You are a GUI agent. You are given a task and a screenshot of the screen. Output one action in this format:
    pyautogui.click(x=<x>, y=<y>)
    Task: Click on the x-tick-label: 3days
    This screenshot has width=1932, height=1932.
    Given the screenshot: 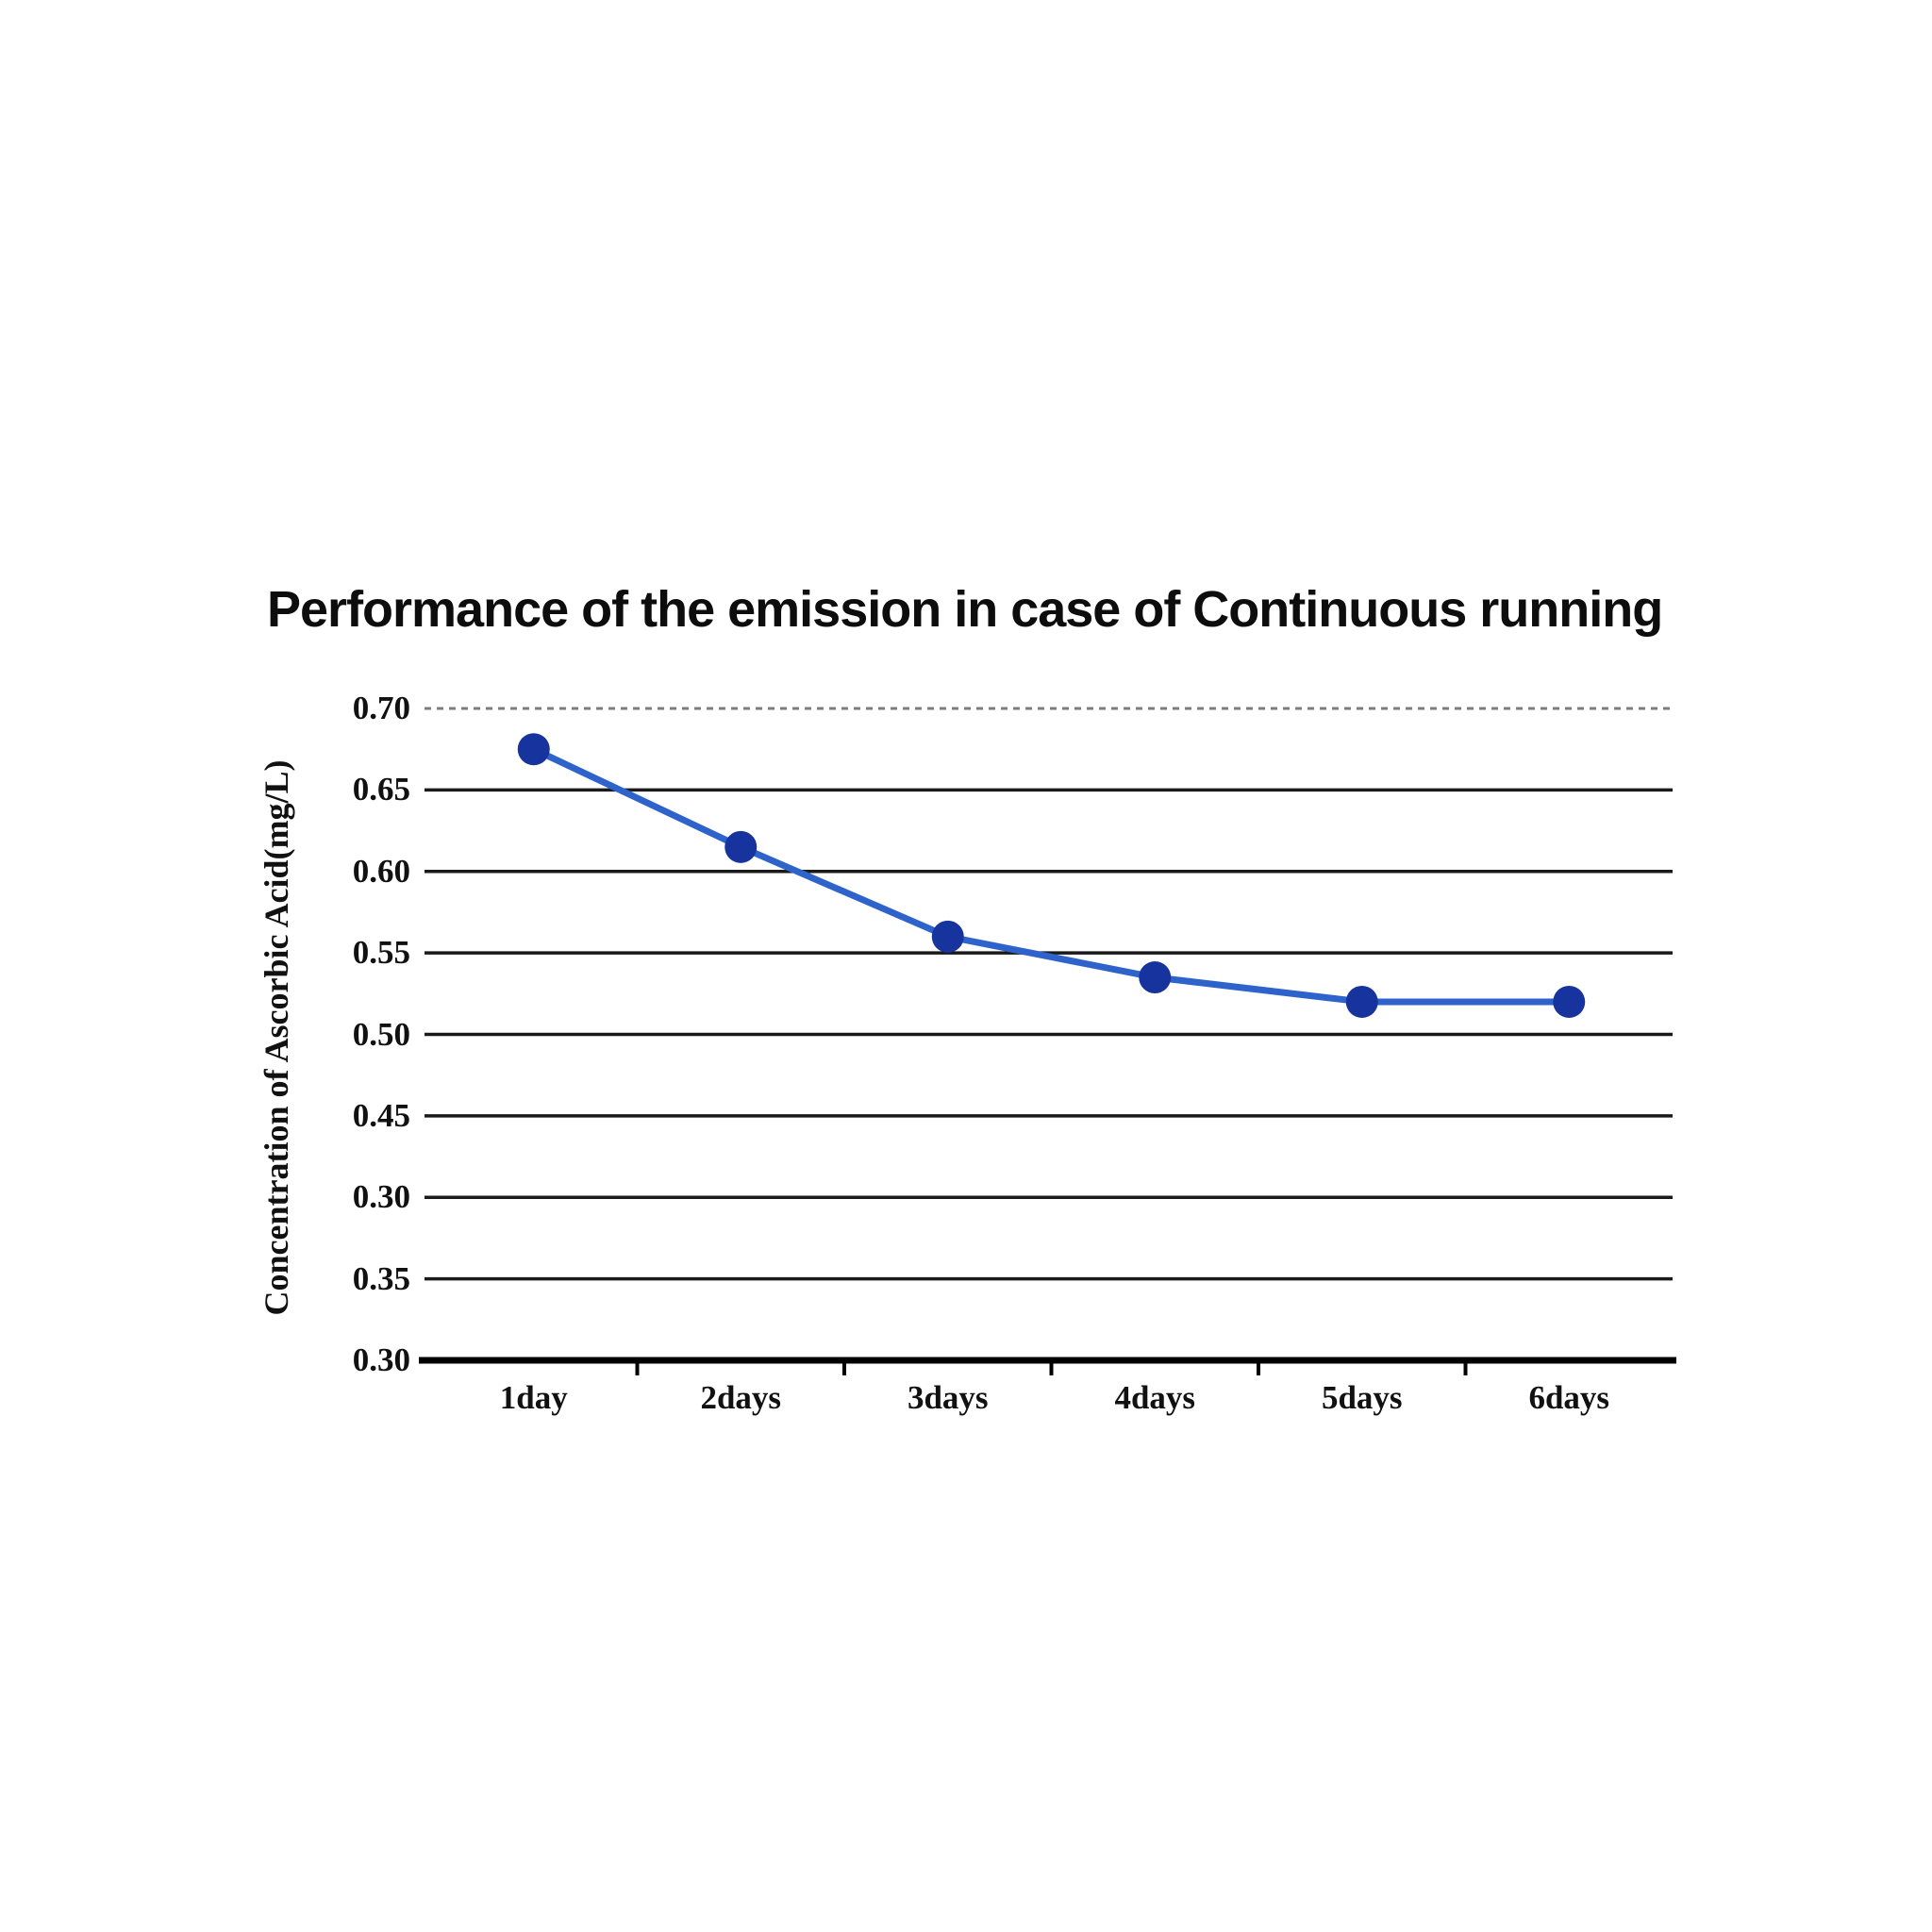 What is the action you would take?
    pyautogui.click(x=948, y=1397)
    